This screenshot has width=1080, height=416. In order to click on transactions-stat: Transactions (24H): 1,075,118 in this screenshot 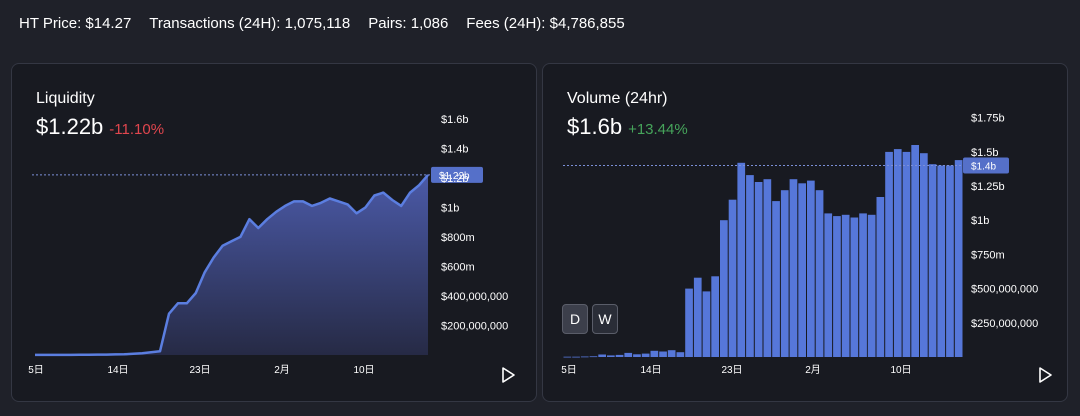, I will do `click(250, 23)`.